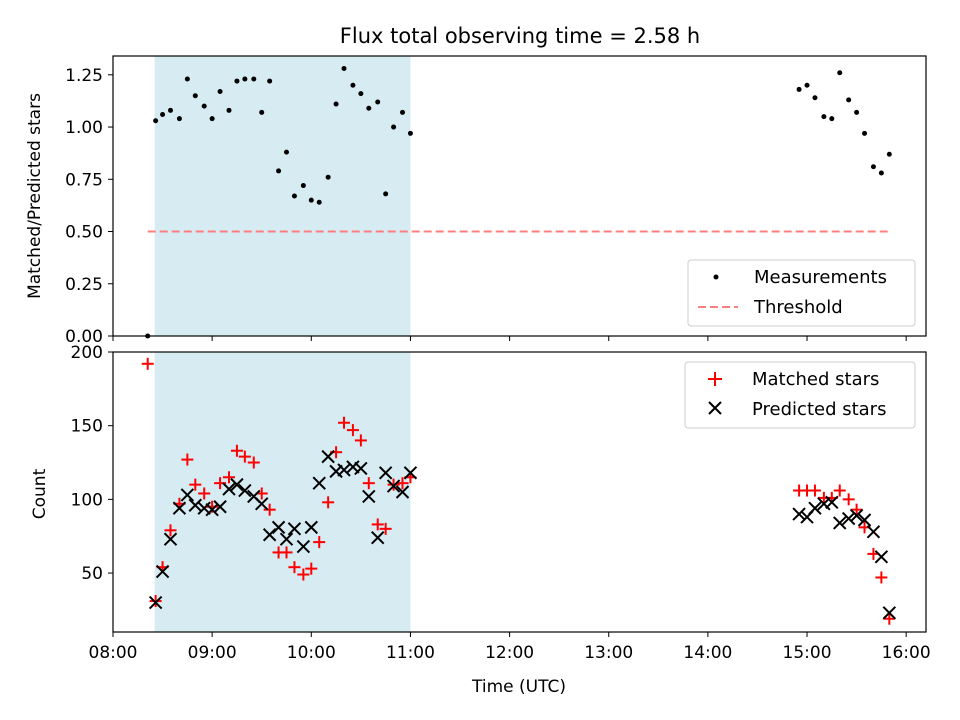  What do you see at coordinates (707, 653) in the screenshot?
I see `bottom-xtick-label: 14:00` at bounding box center [707, 653].